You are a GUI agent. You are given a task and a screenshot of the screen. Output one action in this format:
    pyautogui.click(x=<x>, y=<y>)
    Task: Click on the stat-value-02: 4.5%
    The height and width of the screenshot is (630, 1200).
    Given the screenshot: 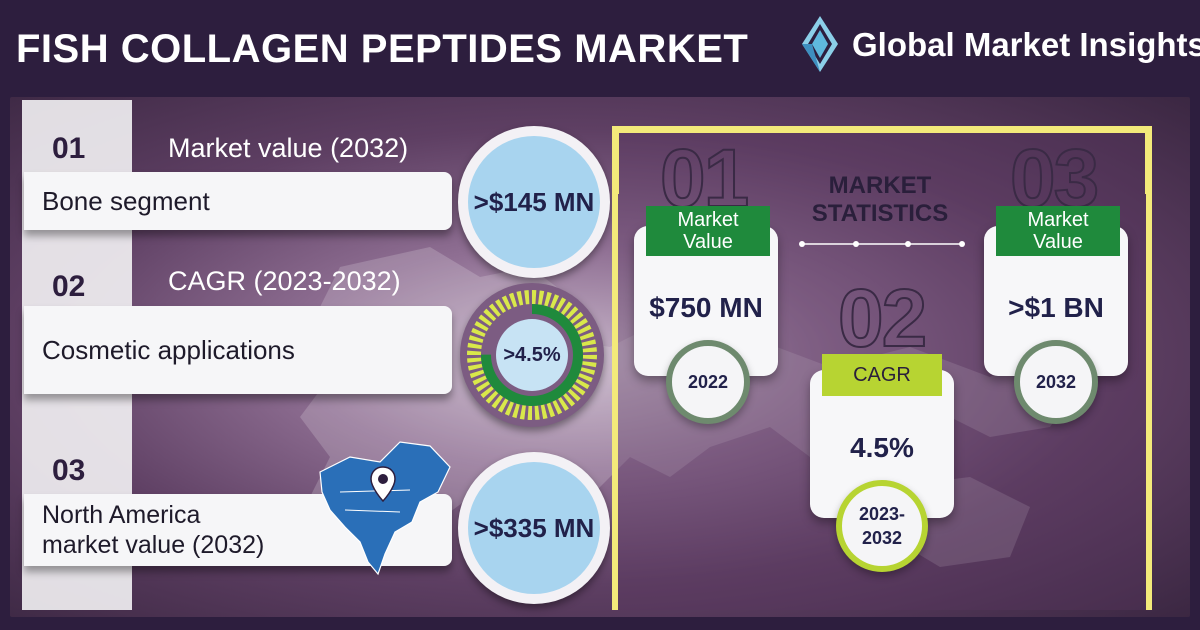 What is the action you would take?
    pyautogui.click(x=882, y=447)
    